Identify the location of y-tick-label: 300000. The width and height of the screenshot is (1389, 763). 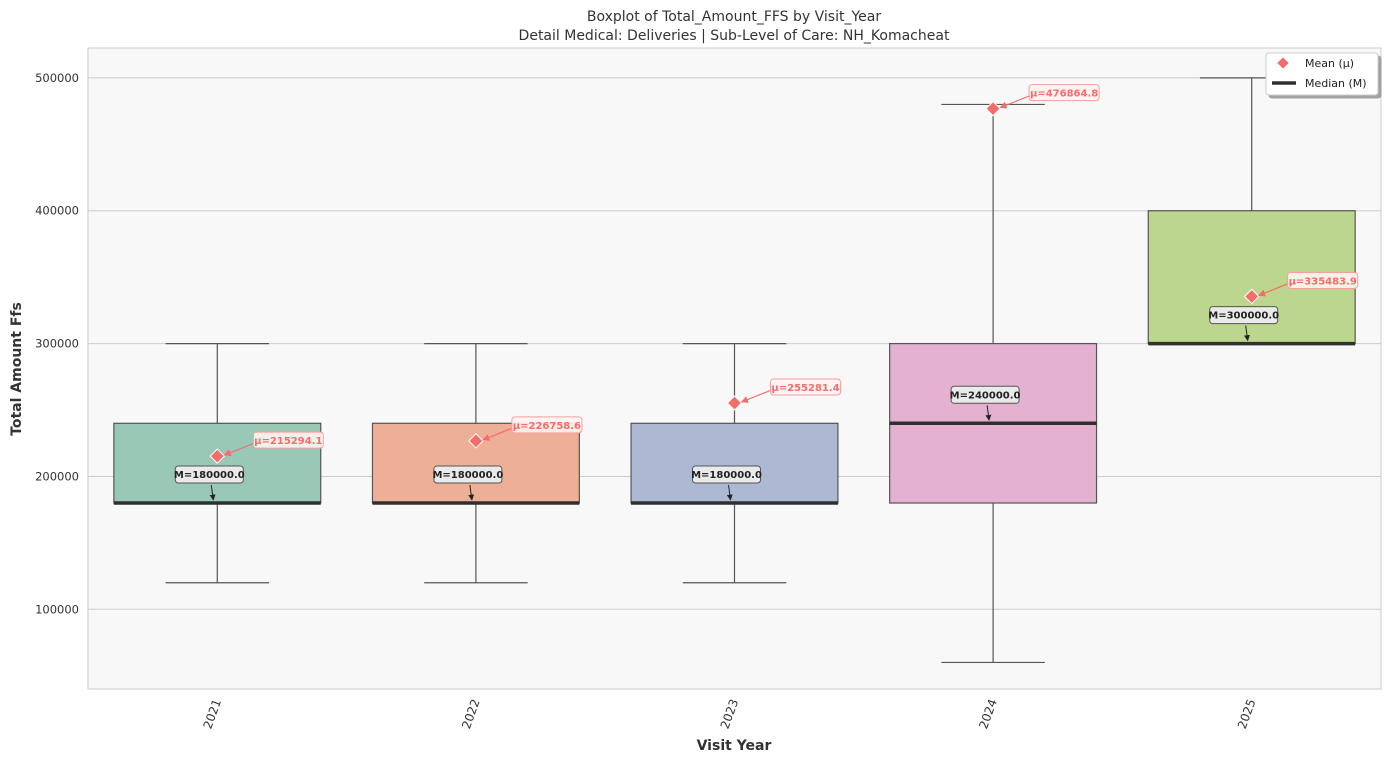
(57, 344).